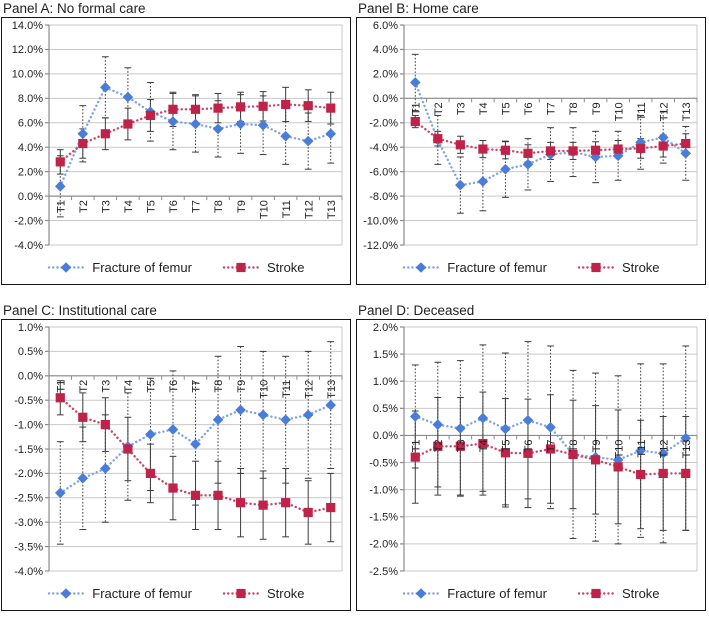 This screenshot has width=709, height=619. What do you see at coordinates (176, 267) in the screenshot?
I see `panel-a-legend: Fracture of femur Stroke` at bounding box center [176, 267].